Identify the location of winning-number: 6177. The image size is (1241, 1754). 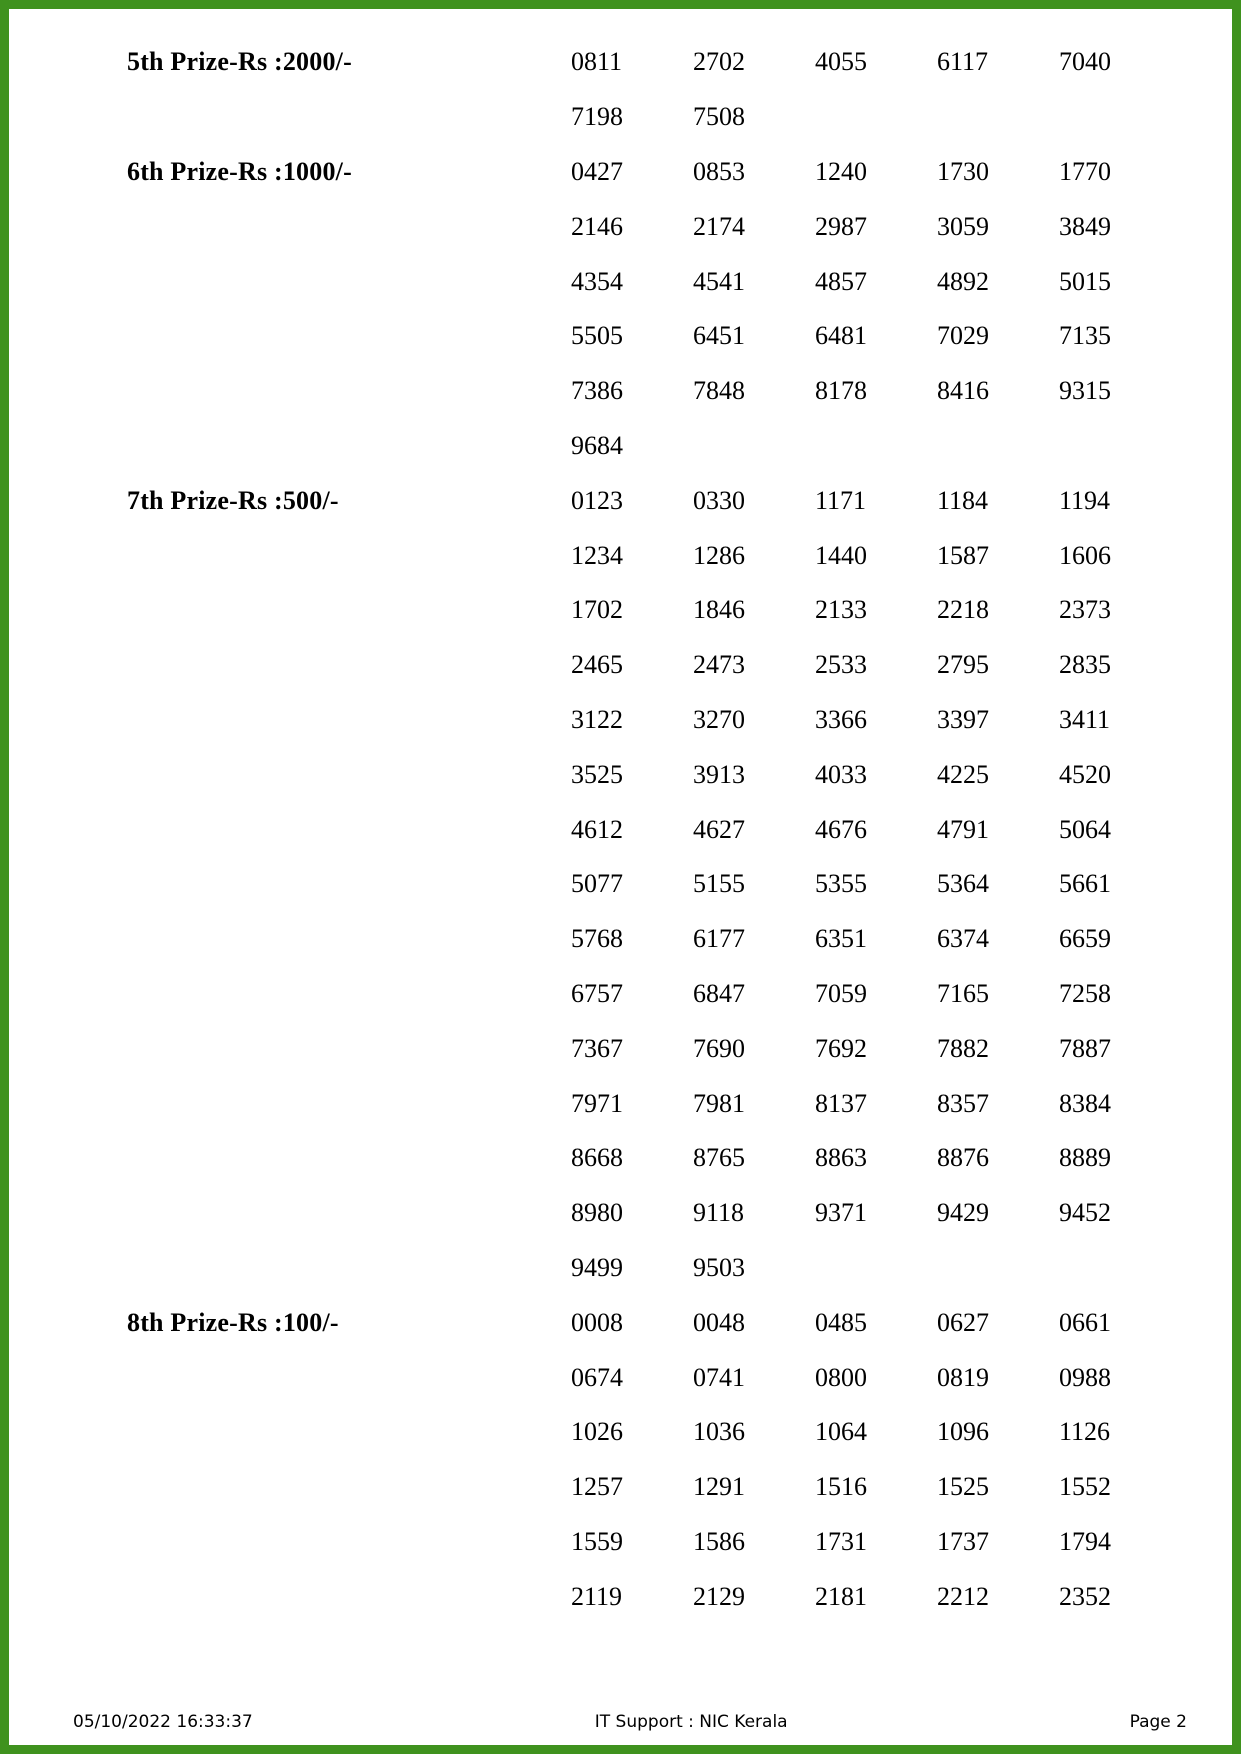
(719, 939).